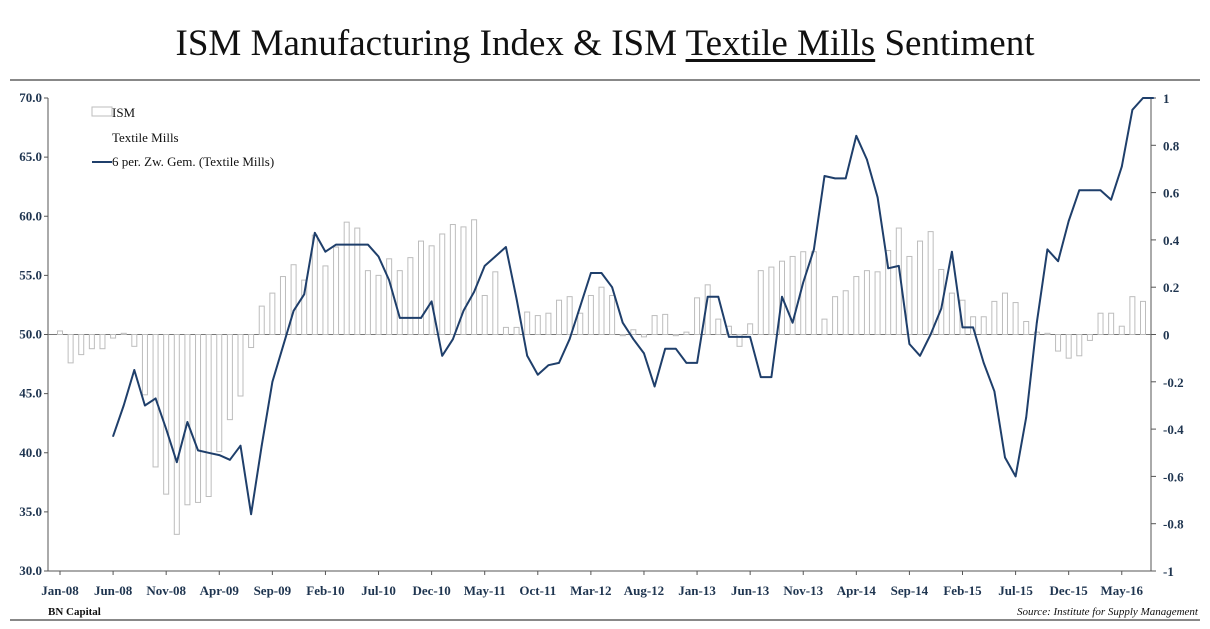  I want to click on right-tick-label: -0.4, so click(1173, 429).